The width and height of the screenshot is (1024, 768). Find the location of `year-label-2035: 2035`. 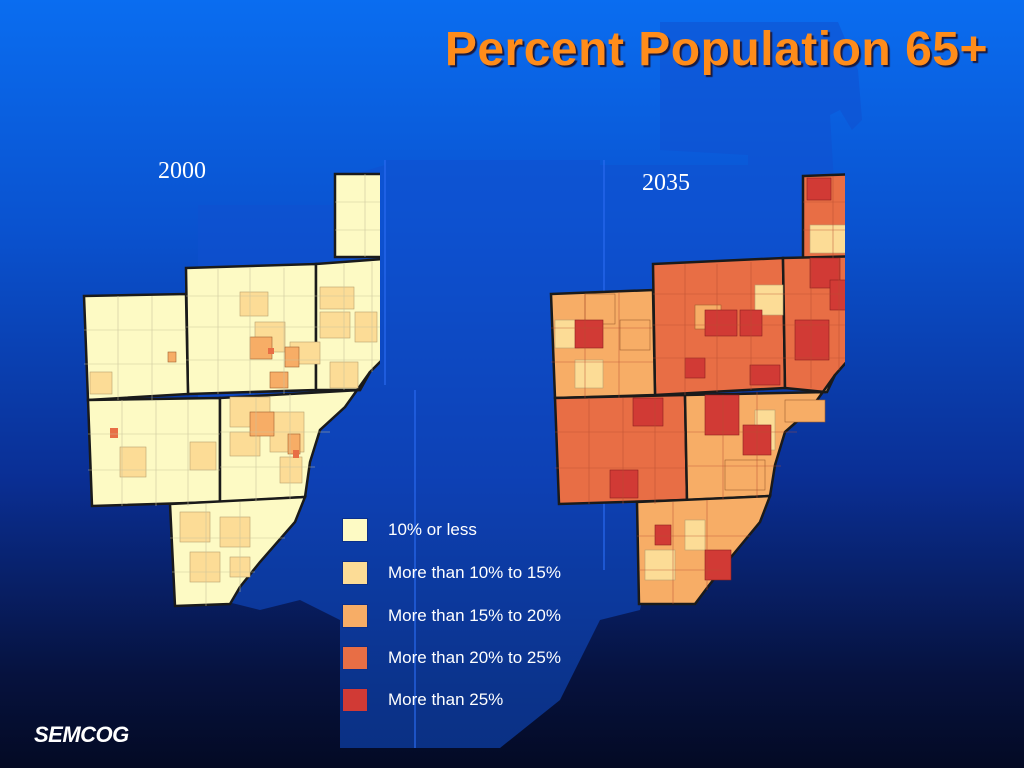

year-label-2035: 2035 is located at coordinates (666, 183).